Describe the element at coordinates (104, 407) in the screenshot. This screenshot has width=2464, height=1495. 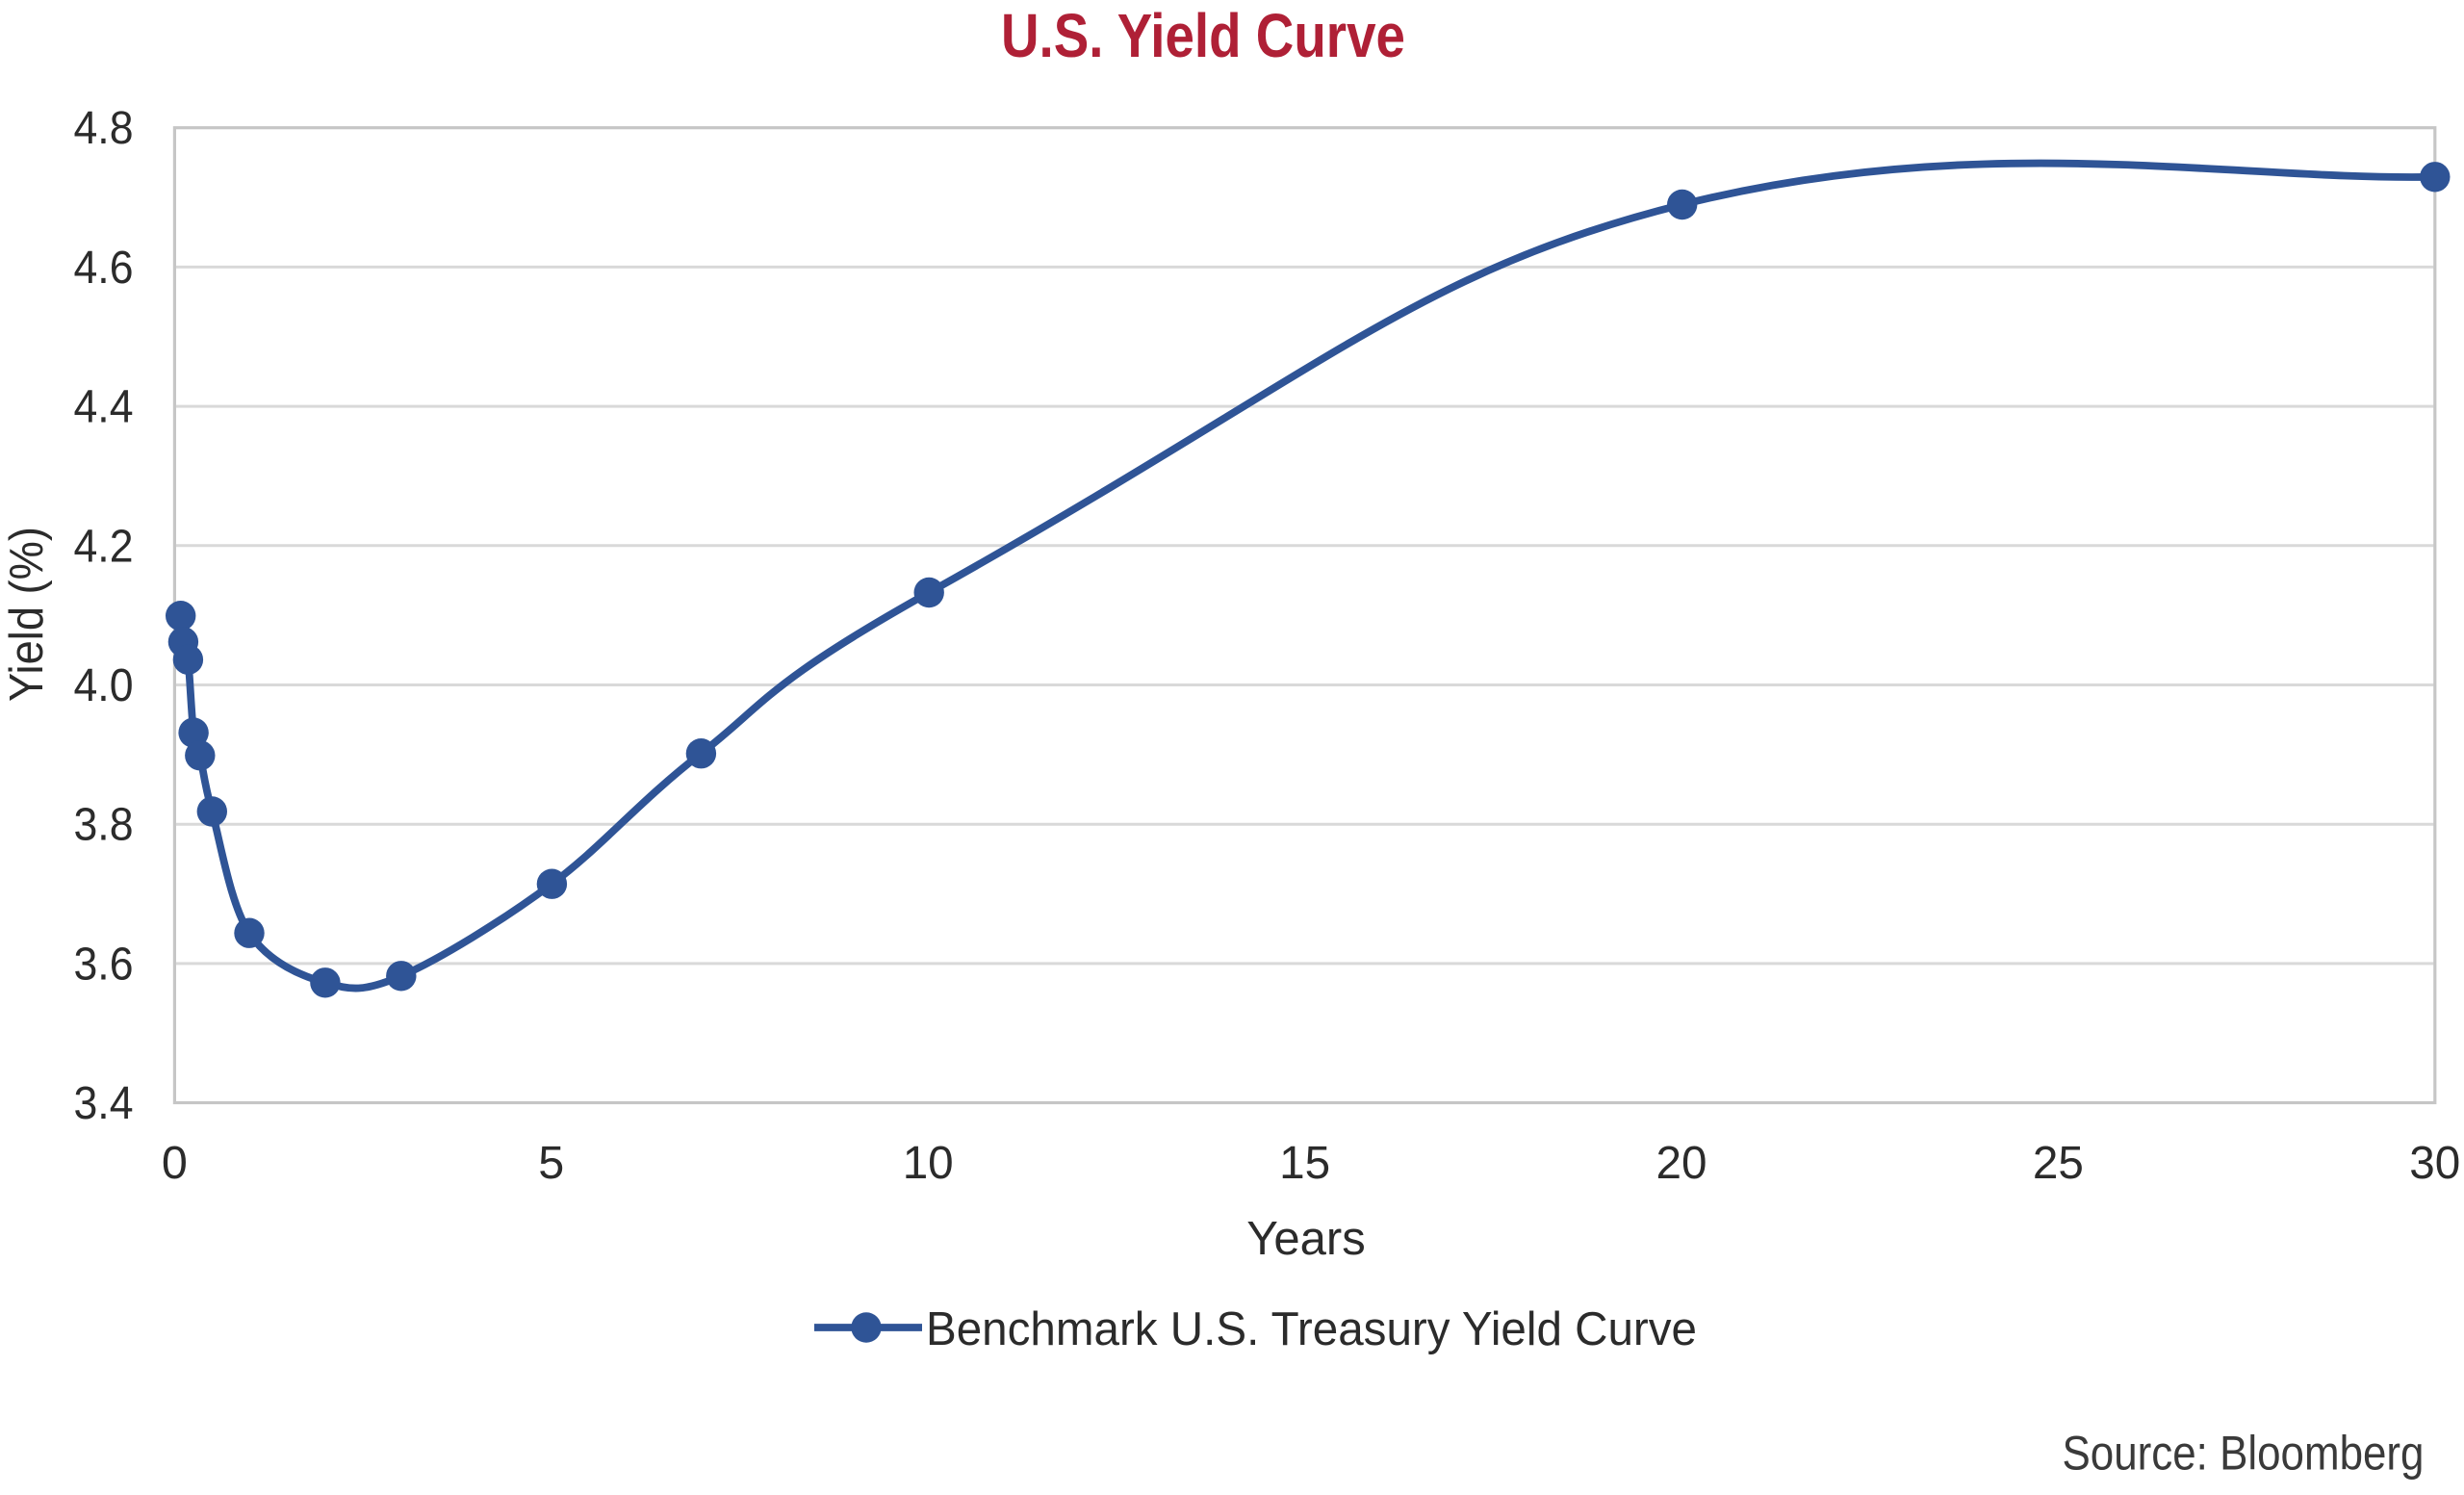
I see `svg-text: 4.4` at that location.